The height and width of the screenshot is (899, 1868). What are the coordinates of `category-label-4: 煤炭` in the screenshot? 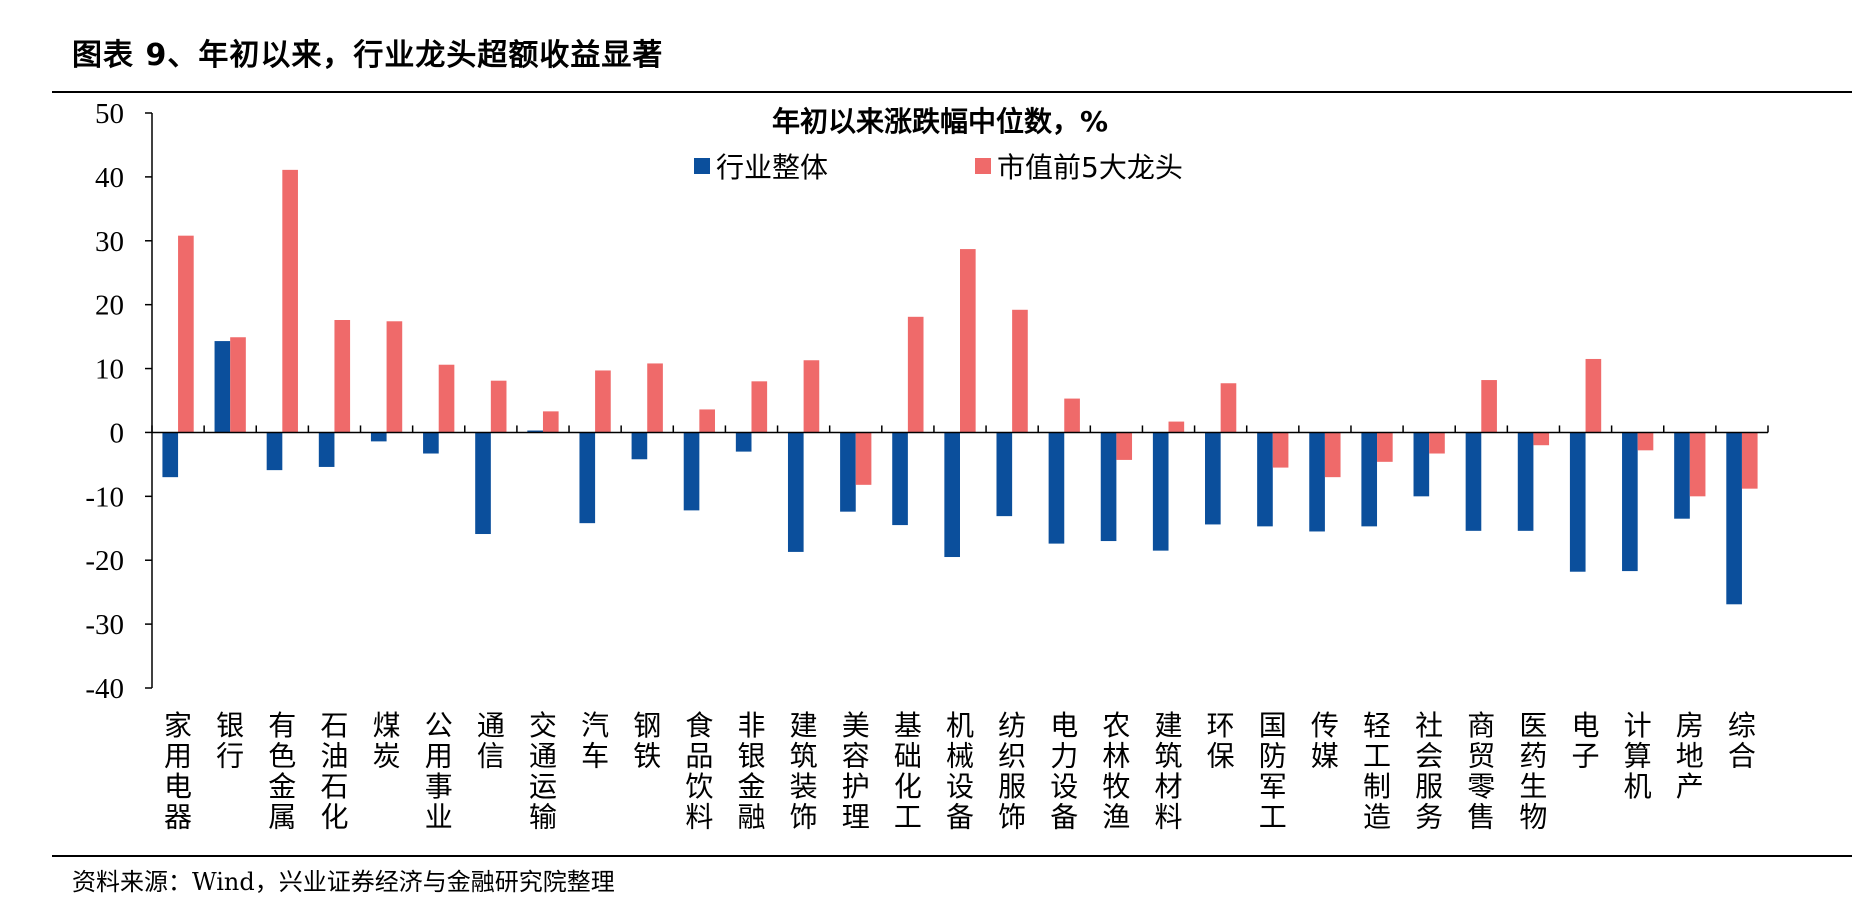 It's located at (387, 741).